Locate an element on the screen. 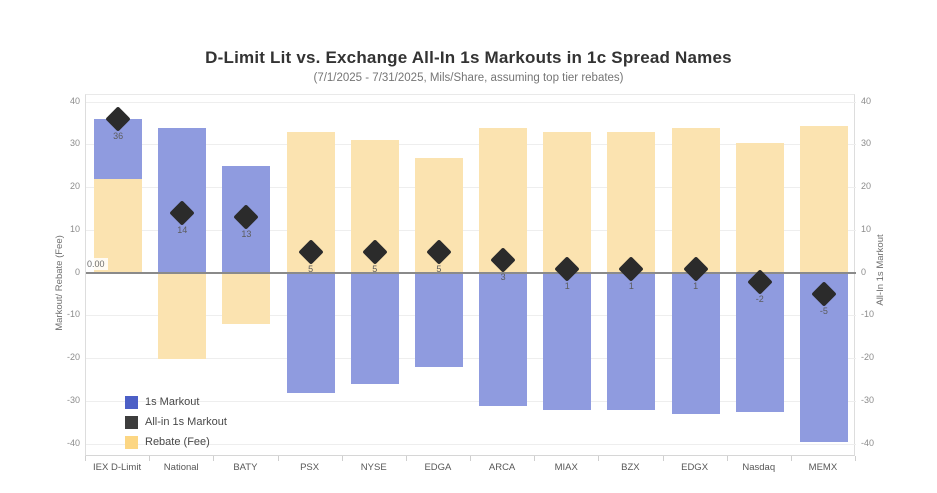  y-axis-tick-right: 40 is located at coordinates (866, 100).